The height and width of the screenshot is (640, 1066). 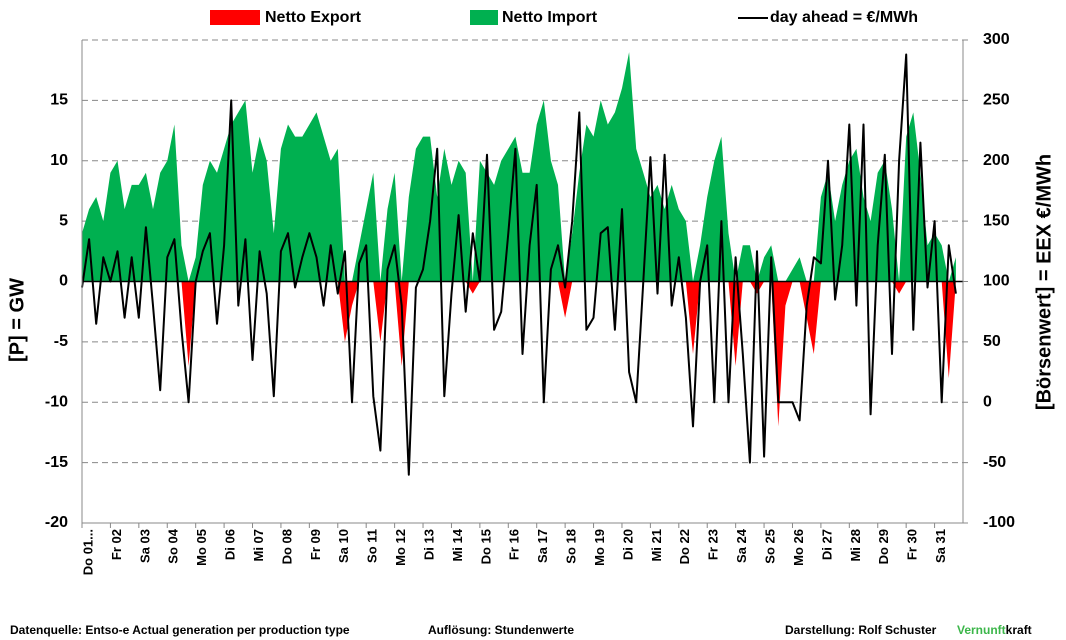 I want to click on footer-brand: Vernunftkraft, so click(x=994, y=630).